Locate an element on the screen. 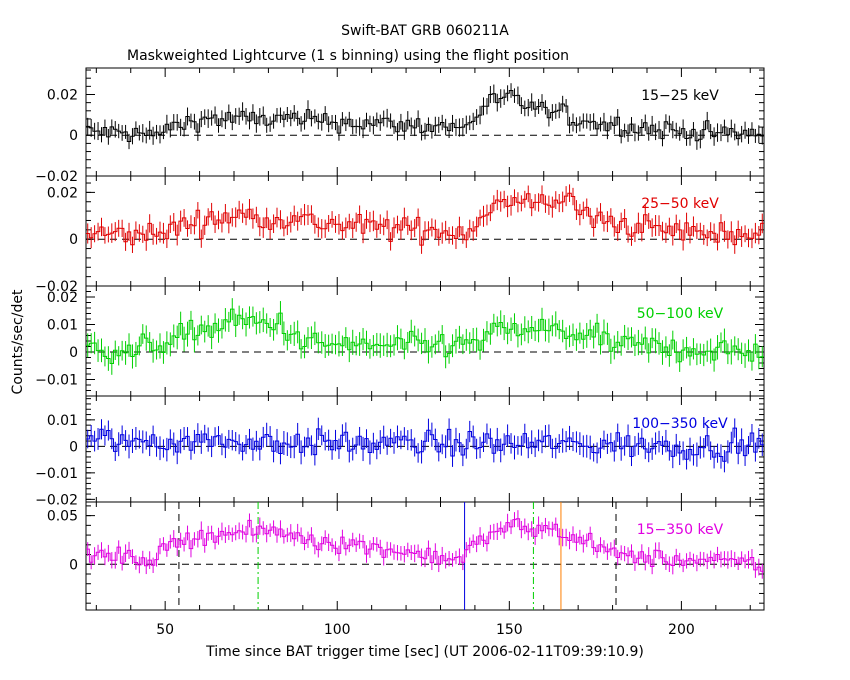  band-label: 100−350 keV is located at coordinates (680, 424).